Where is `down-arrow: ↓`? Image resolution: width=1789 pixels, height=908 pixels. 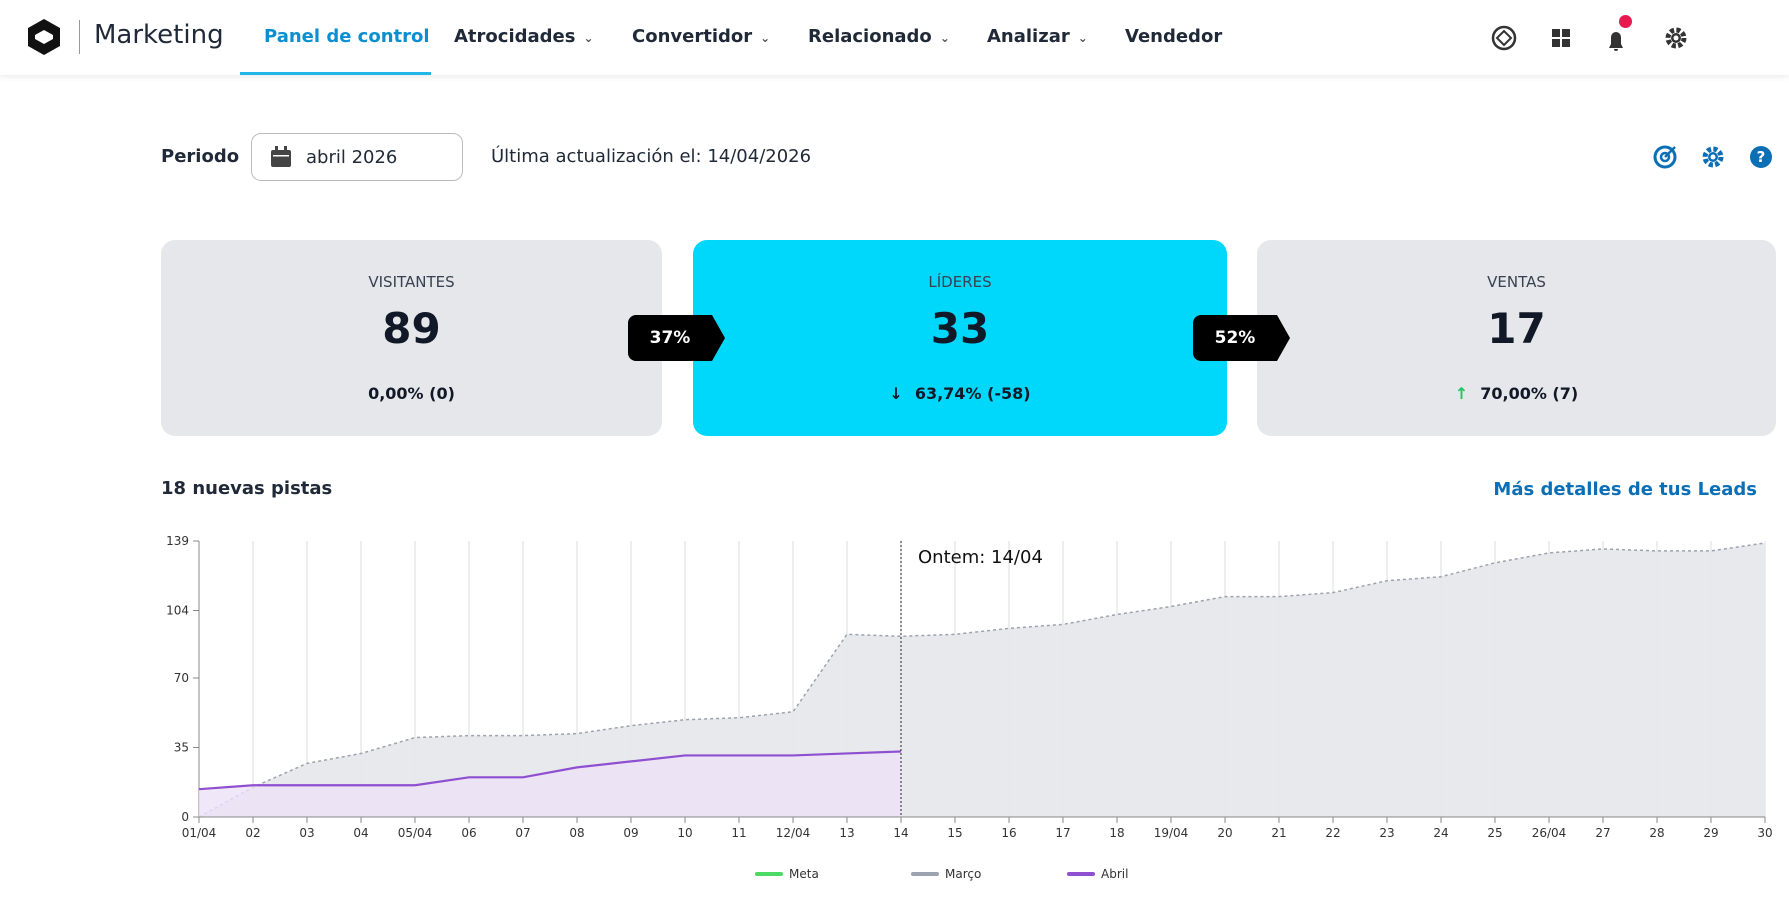 down-arrow: ↓ is located at coordinates (896, 393).